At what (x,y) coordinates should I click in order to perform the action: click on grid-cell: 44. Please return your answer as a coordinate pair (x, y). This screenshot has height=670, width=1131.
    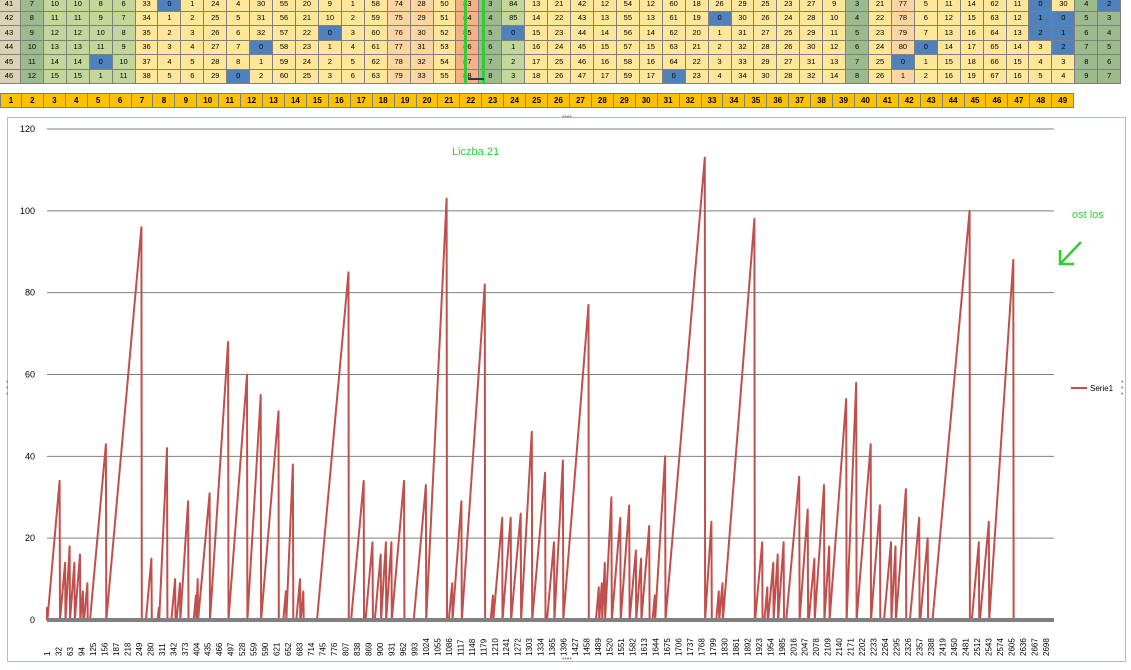
    Looking at the image, I should click on (10, 47).